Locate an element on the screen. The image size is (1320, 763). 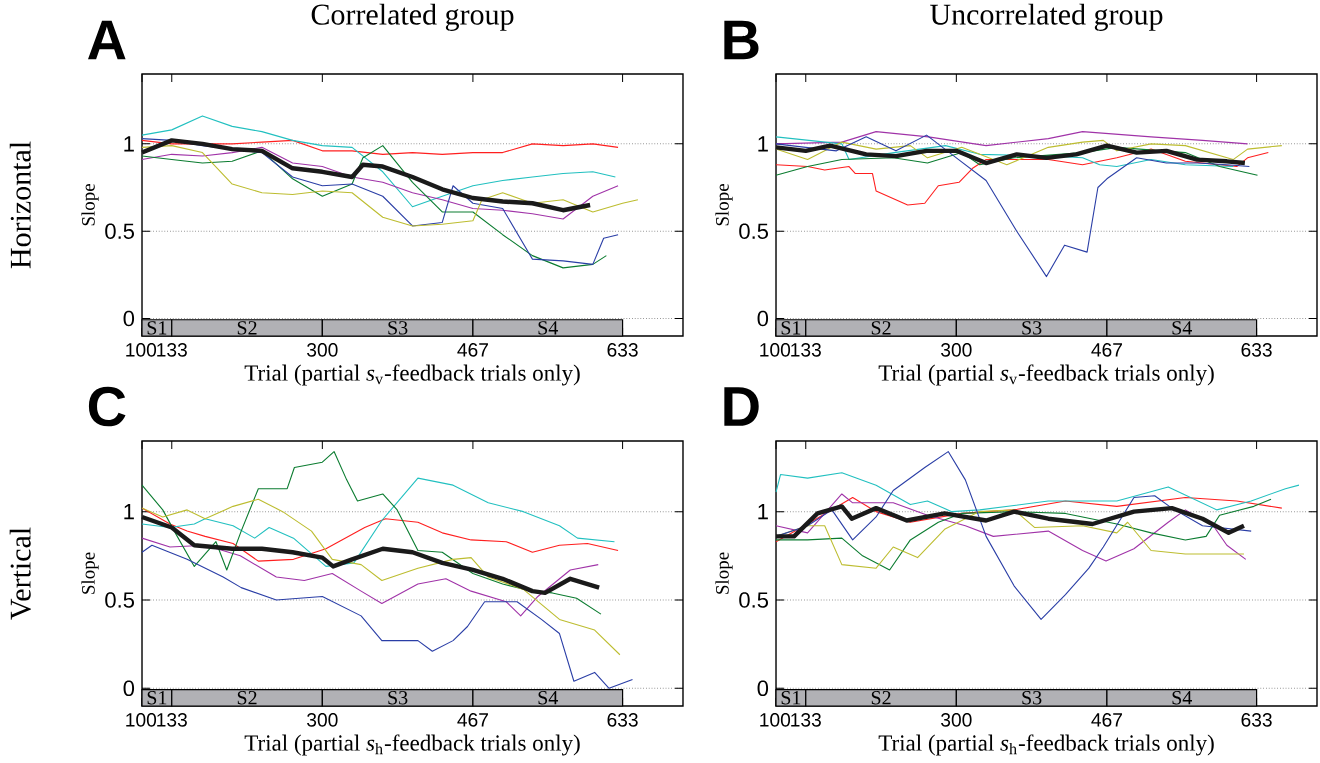
text: D is located at coordinates (741, 406).